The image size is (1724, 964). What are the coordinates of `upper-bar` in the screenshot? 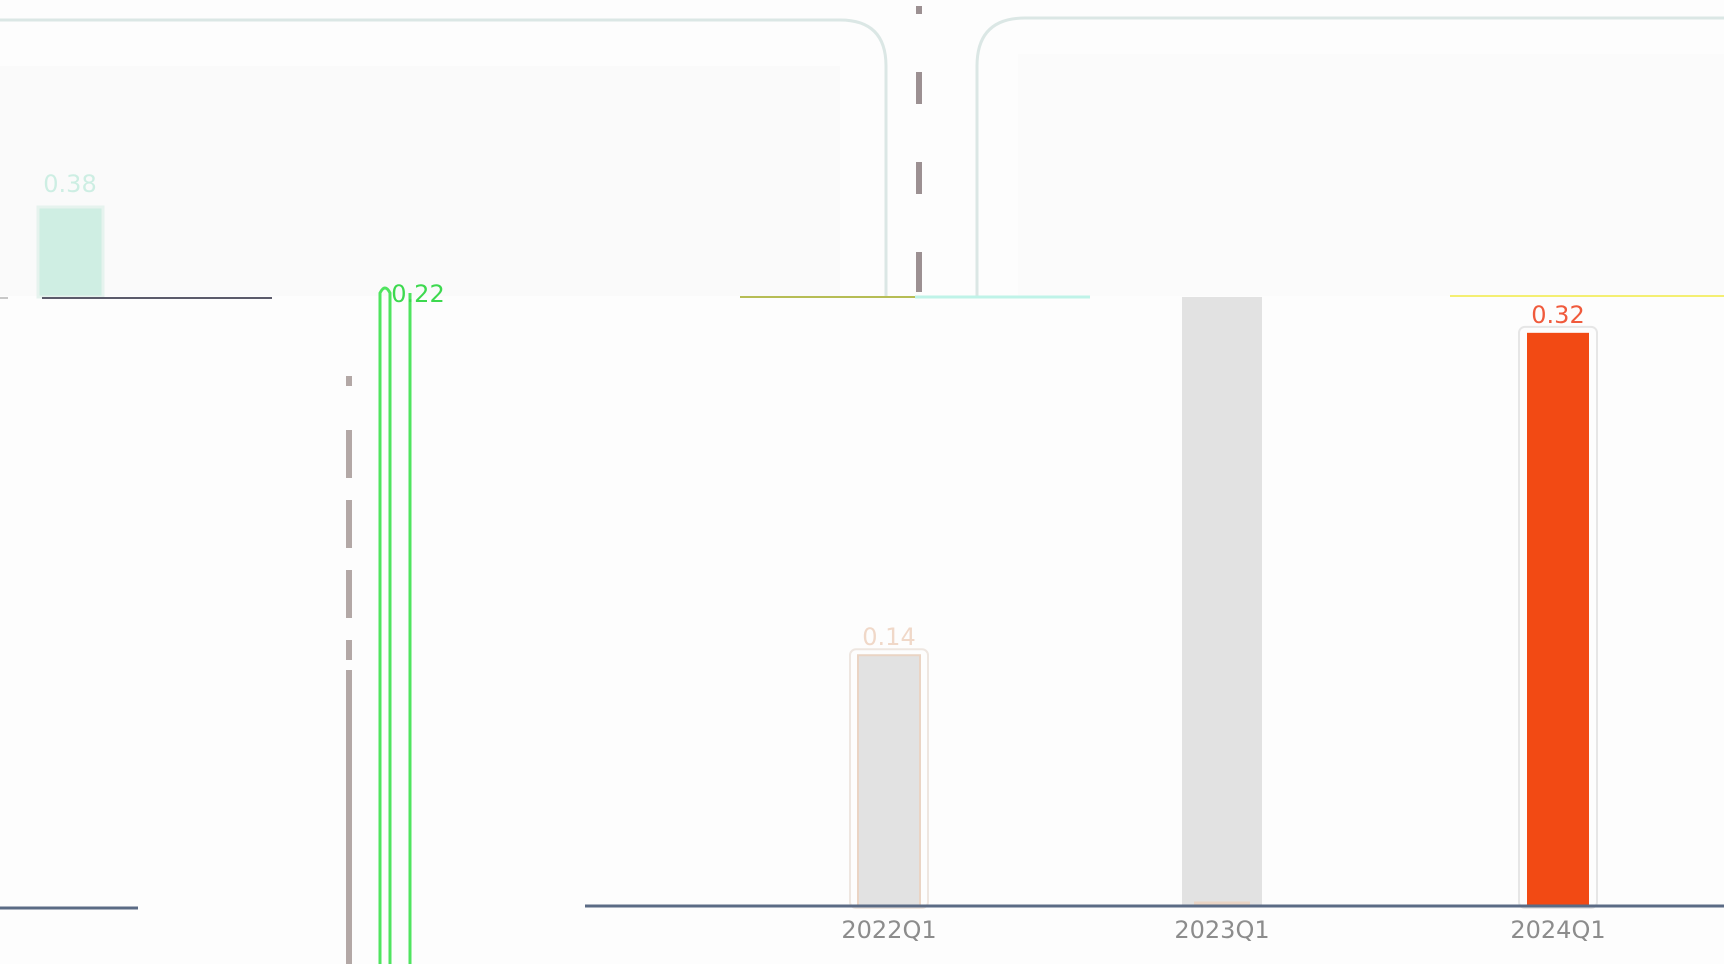 It's located at (70, 252).